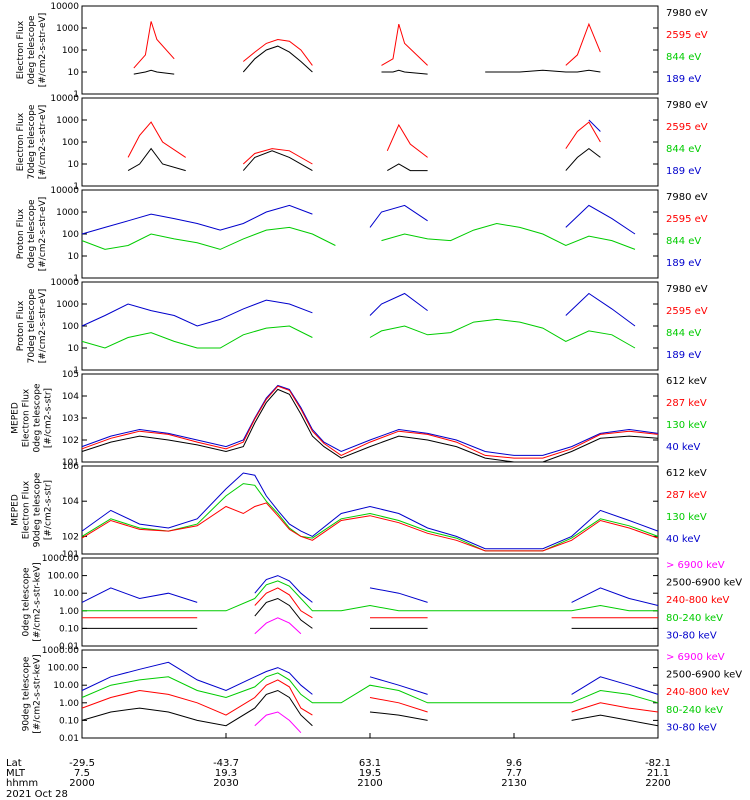  What do you see at coordinates (698, 600) in the screenshot?
I see `legend-label: 240-800 keV` at bounding box center [698, 600].